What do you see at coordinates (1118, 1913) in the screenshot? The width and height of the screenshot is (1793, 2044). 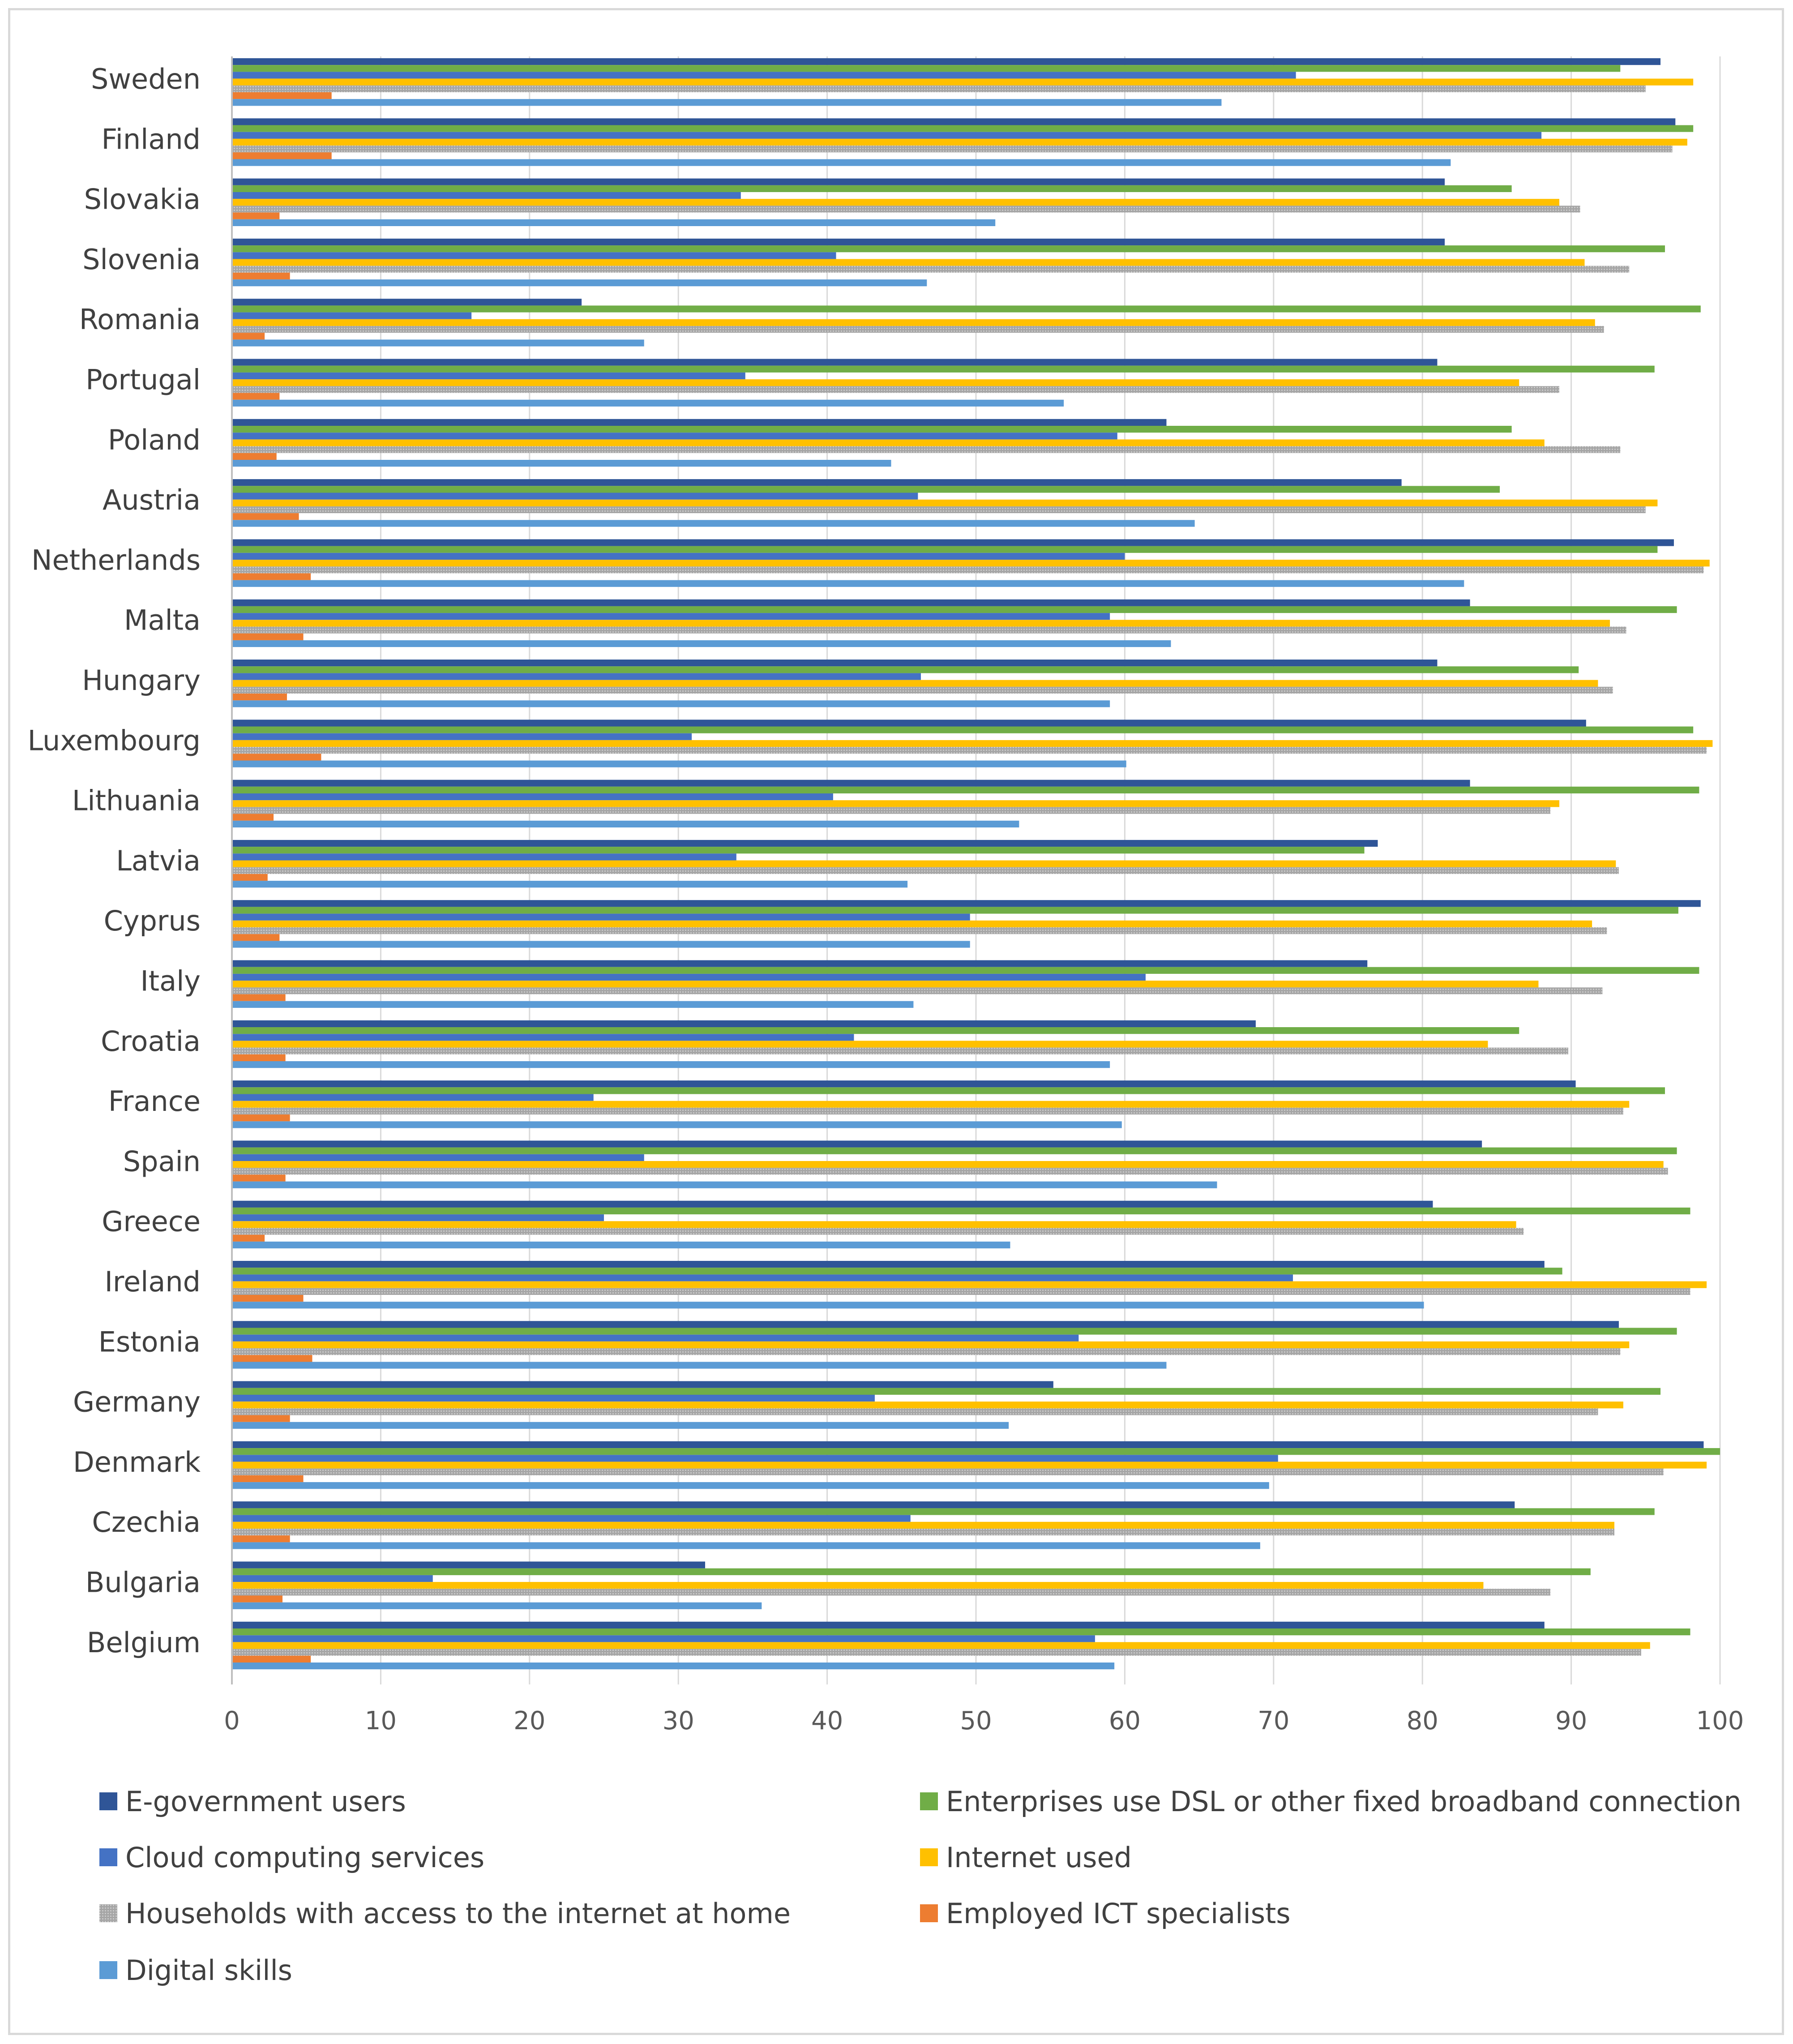 I see `legend-label-5: Employed ICT specialists` at bounding box center [1118, 1913].